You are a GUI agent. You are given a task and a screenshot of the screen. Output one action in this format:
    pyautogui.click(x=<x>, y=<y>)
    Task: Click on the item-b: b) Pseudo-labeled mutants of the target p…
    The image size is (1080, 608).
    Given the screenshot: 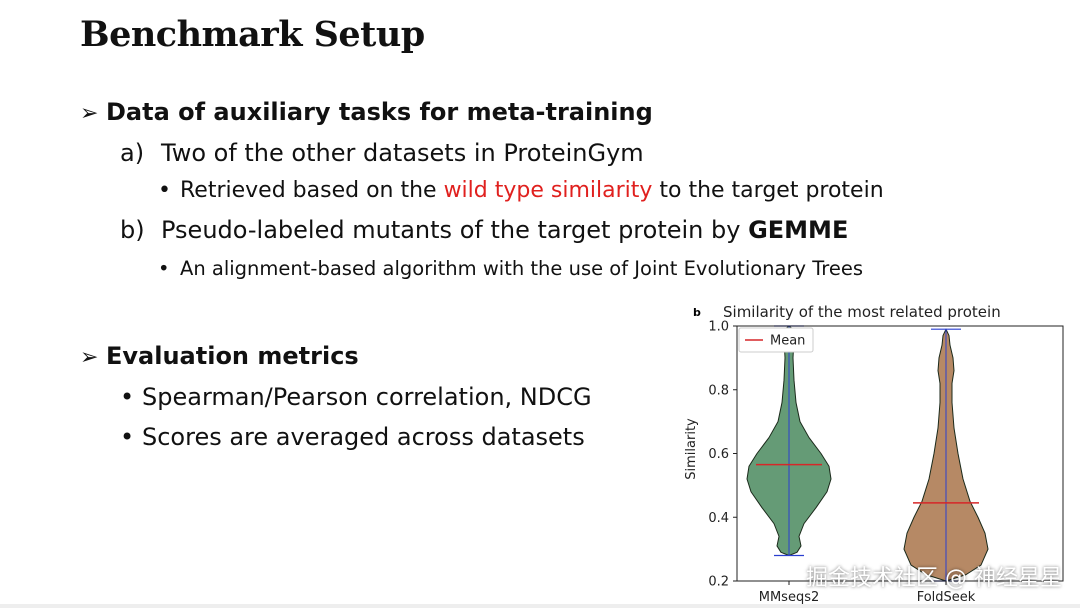 What is the action you would take?
    pyautogui.click(x=484, y=230)
    